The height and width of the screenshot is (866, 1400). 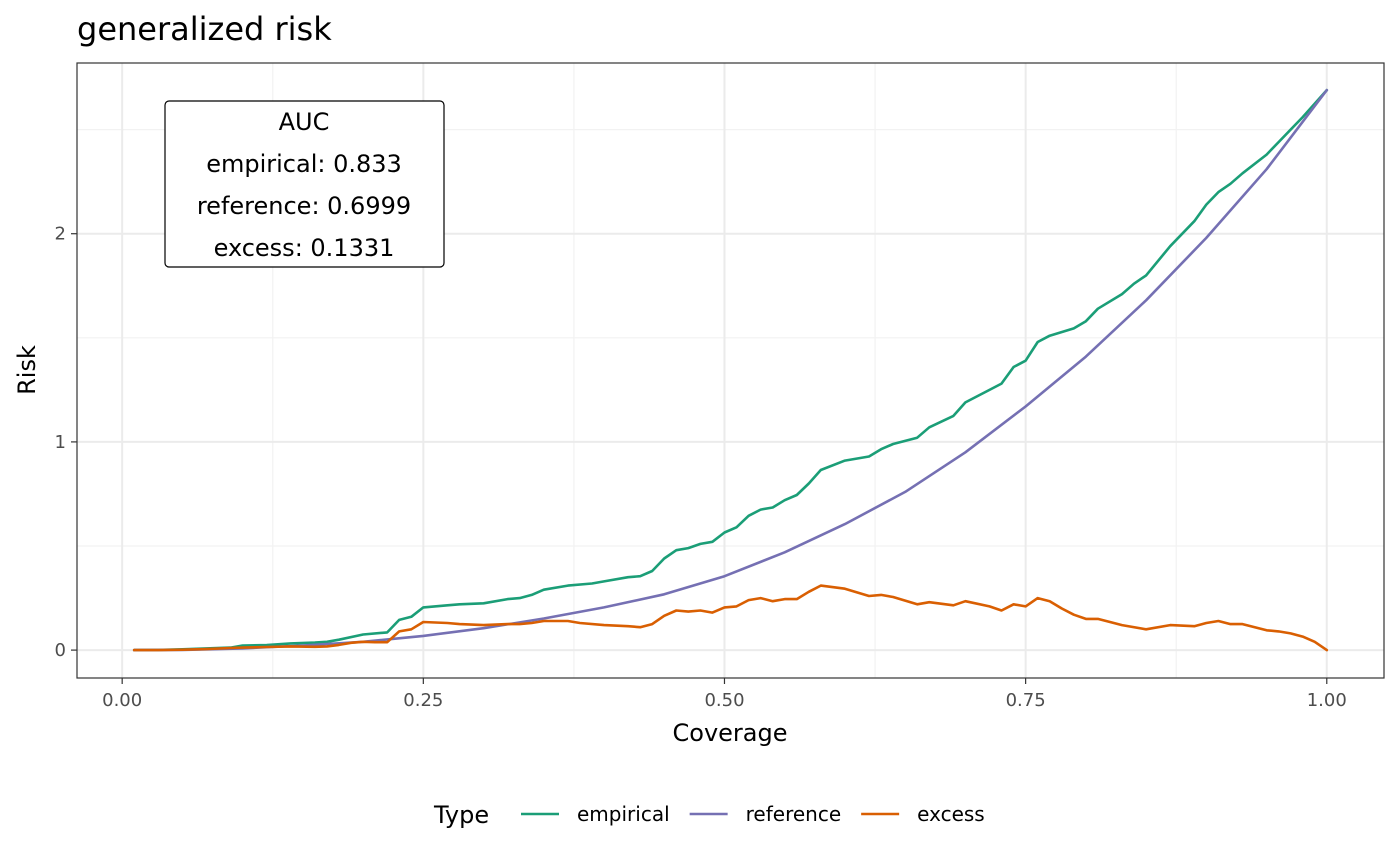 I want to click on legend-title: Type, so click(x=461, y=815).